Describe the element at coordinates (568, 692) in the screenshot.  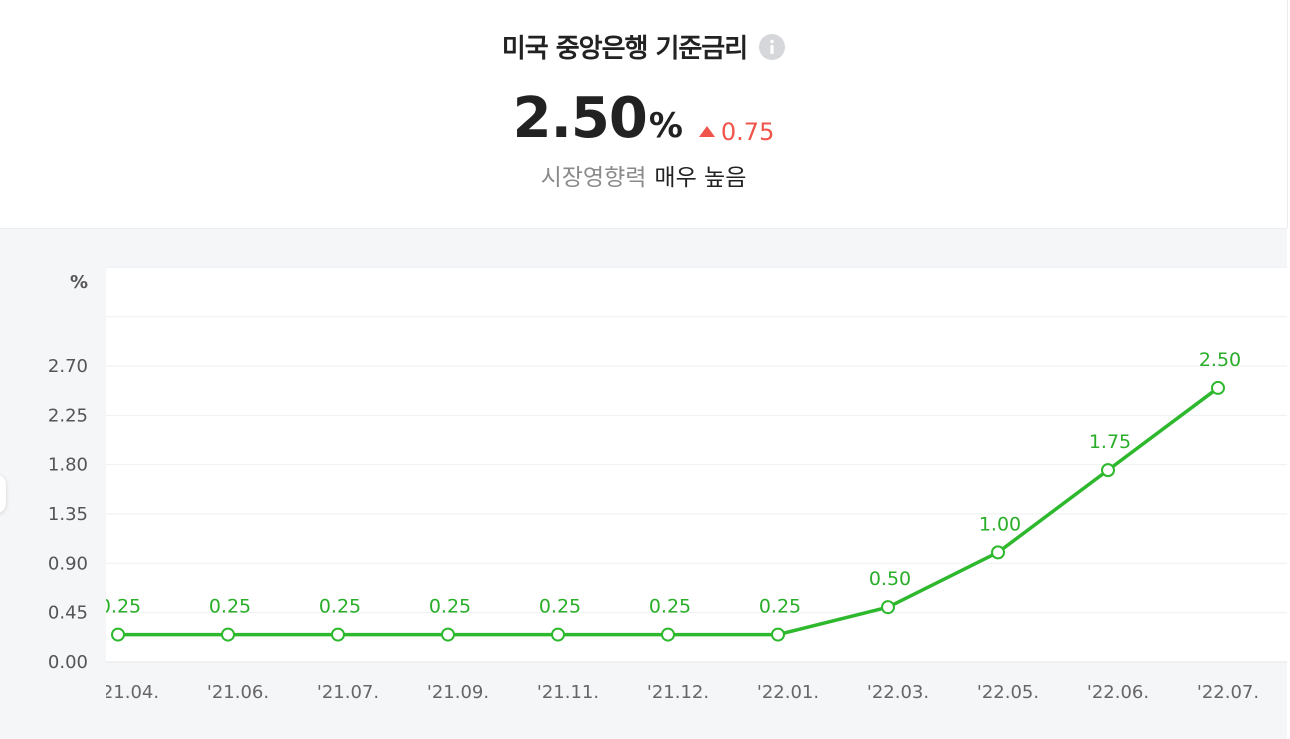
I see `x-tick-label: '21.11.` at that location.